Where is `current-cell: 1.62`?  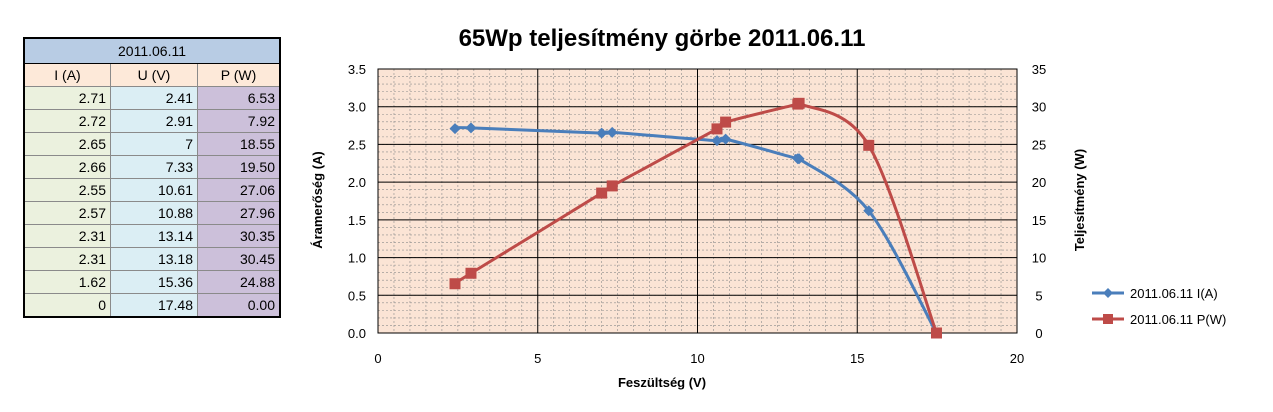 current-cell: 1.62 is located at coordinates (67, 282).